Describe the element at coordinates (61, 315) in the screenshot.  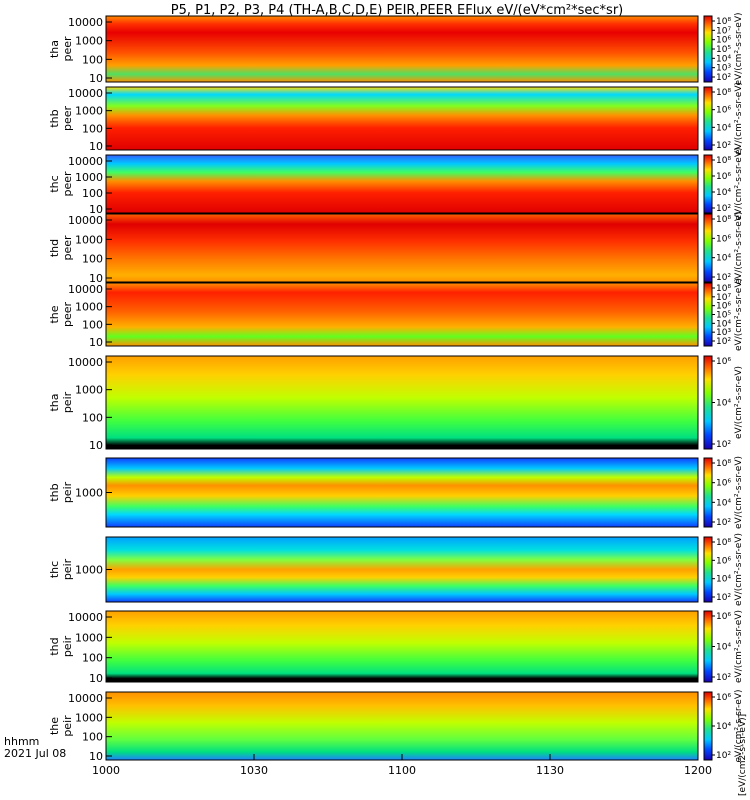
I see `panel-label: thepeer` at that location.